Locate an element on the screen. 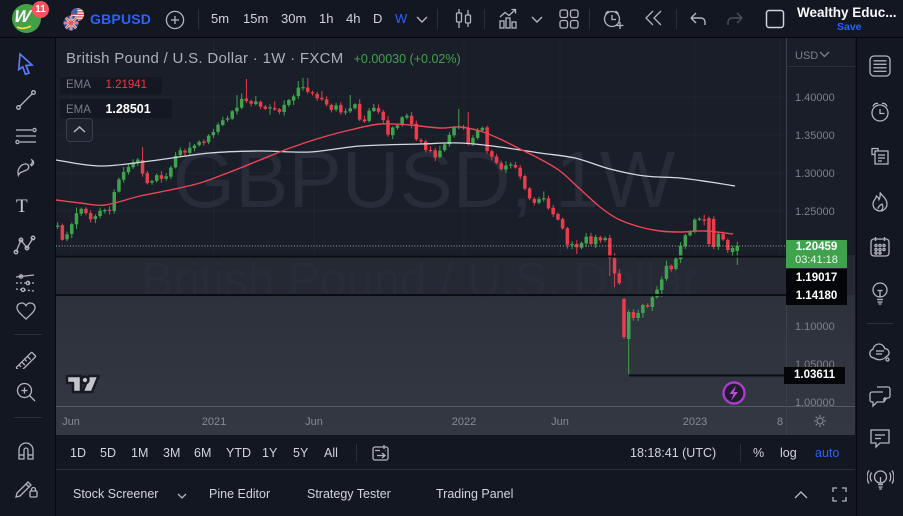 The image size is (903, 516). svg-text: British Pound / U.S. Dollar is located at coordinates (420, 280).